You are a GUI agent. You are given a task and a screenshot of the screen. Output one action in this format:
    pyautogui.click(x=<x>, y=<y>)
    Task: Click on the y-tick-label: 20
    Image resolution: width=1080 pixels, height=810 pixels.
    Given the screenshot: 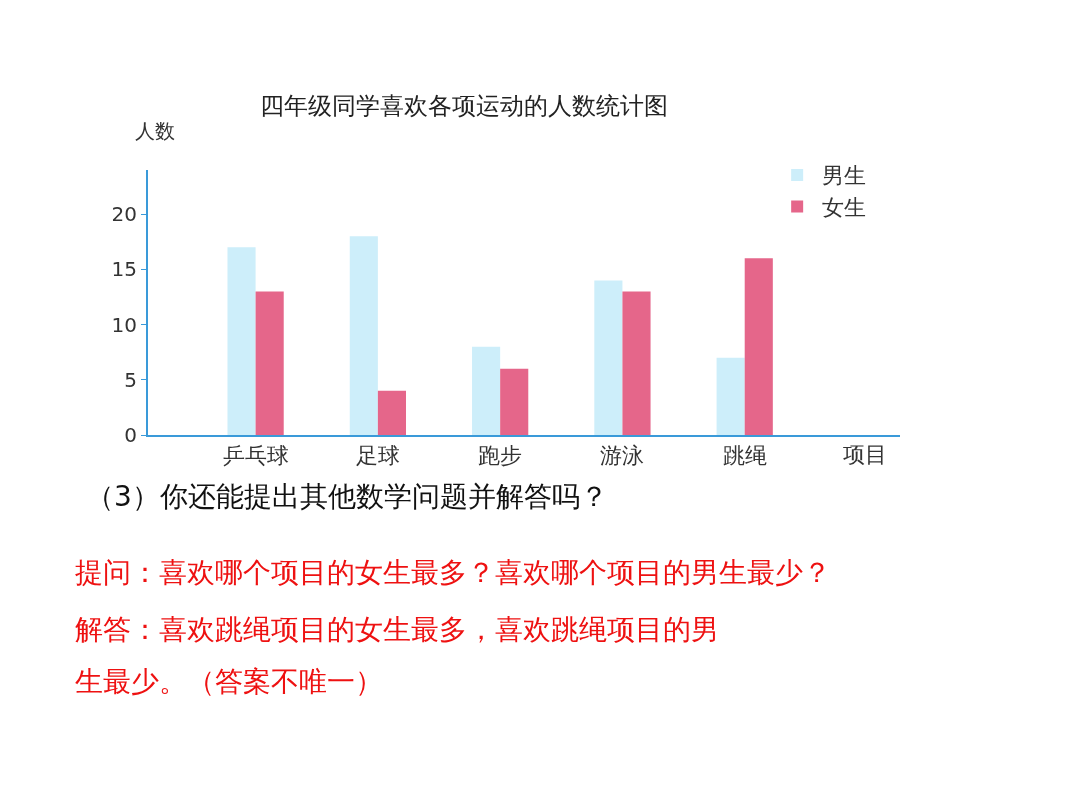 What is the action you would take?
    pyautogui.click(x=124, y=214)
    